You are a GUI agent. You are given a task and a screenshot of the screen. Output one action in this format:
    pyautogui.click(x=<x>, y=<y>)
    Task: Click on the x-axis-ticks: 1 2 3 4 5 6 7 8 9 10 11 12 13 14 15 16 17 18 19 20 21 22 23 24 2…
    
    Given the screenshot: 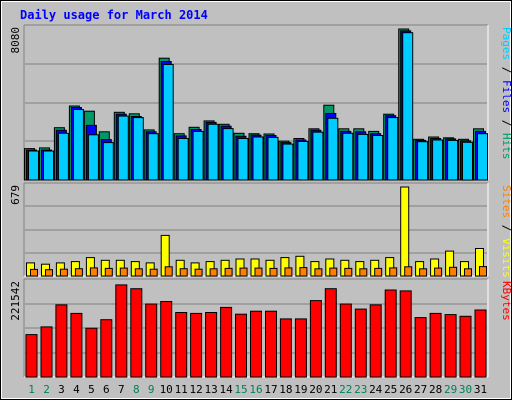 What is the action you would take?
    pyautogui.click(x=257, y=389)
    